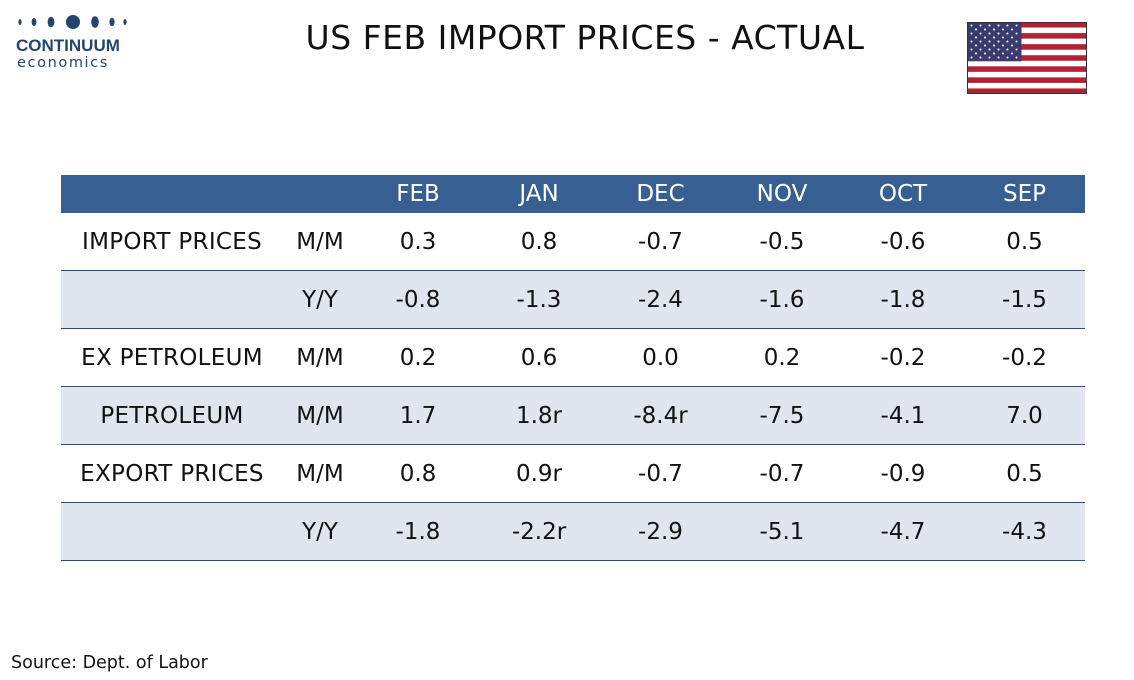 Image resolution: width=1134 pixels, height=680 pixels. I want to click on table-cell: -4.7, so click(903, 531).